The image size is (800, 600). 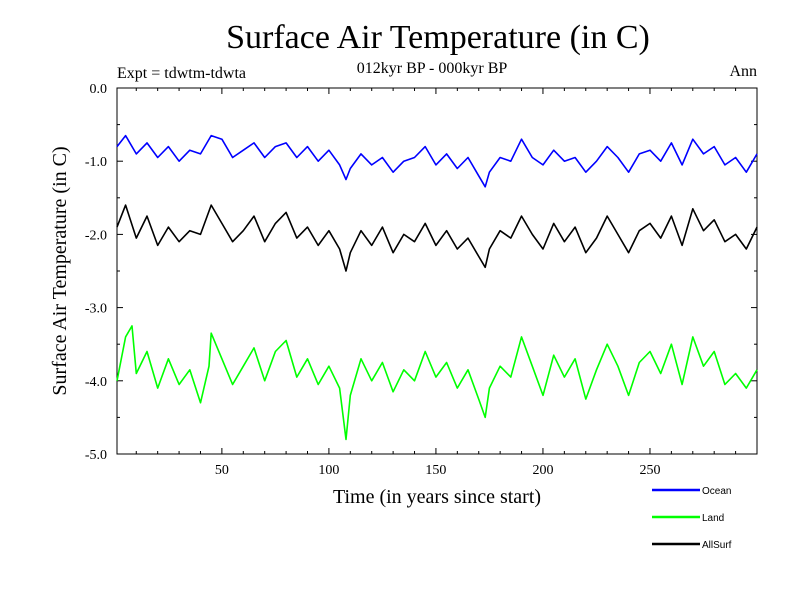 What do you see at coordinates (716, 491) in the screenshot?
I see `legend-label-ocean: Ocean` at bounding box center [716, 491].